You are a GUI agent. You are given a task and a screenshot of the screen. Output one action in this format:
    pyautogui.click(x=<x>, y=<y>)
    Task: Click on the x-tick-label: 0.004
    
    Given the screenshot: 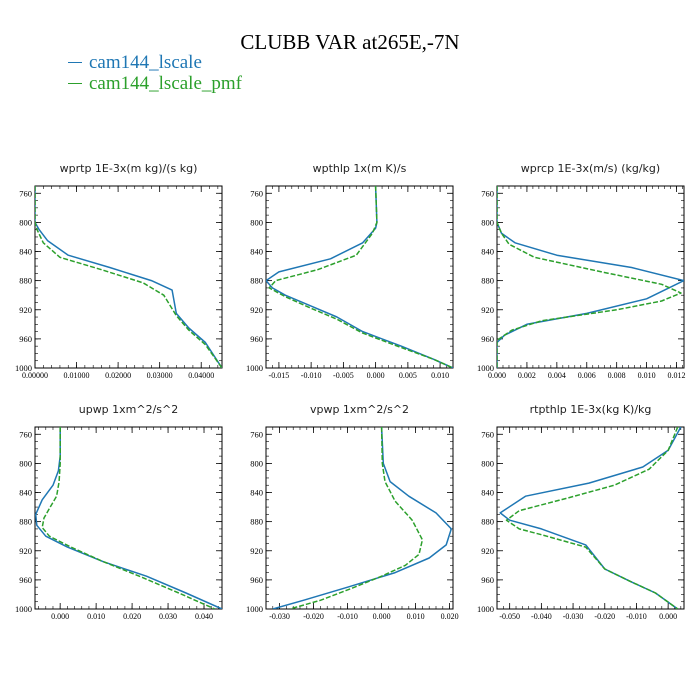 What is the action you would take?
    pyautogui.click(x=557, y=375)
    